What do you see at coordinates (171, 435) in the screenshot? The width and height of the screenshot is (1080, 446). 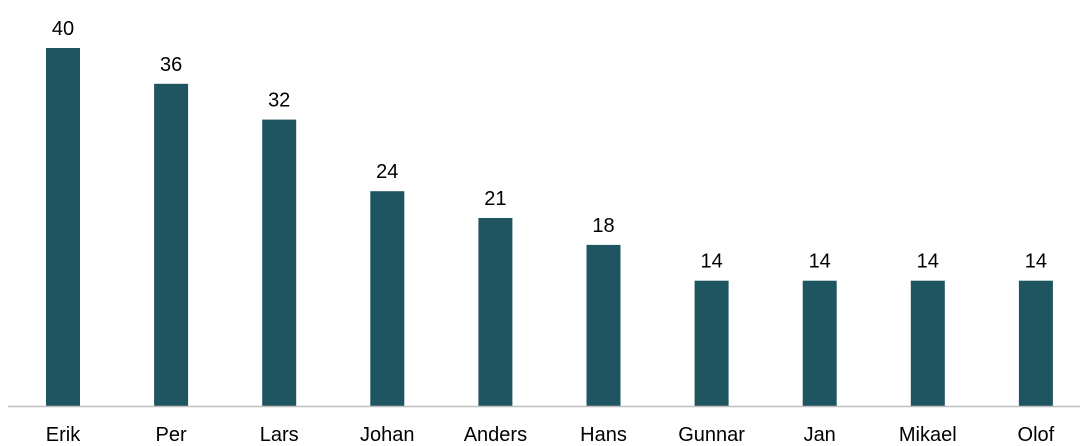 I see `x-tick-label-per: Per` at bounding box center [171, 435].